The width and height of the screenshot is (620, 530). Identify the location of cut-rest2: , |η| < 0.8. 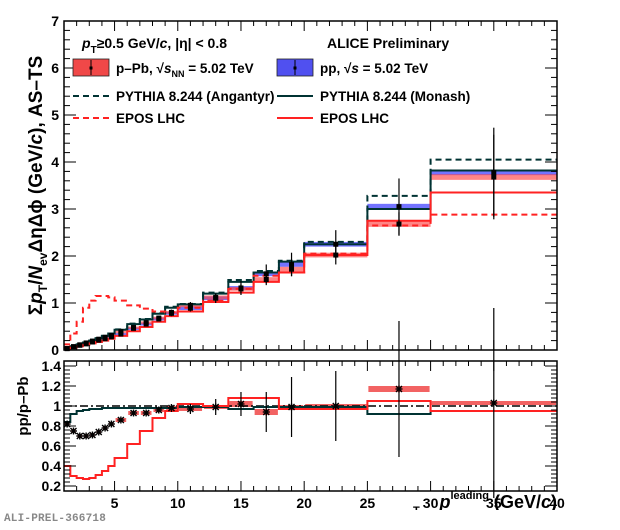
(197, 43).